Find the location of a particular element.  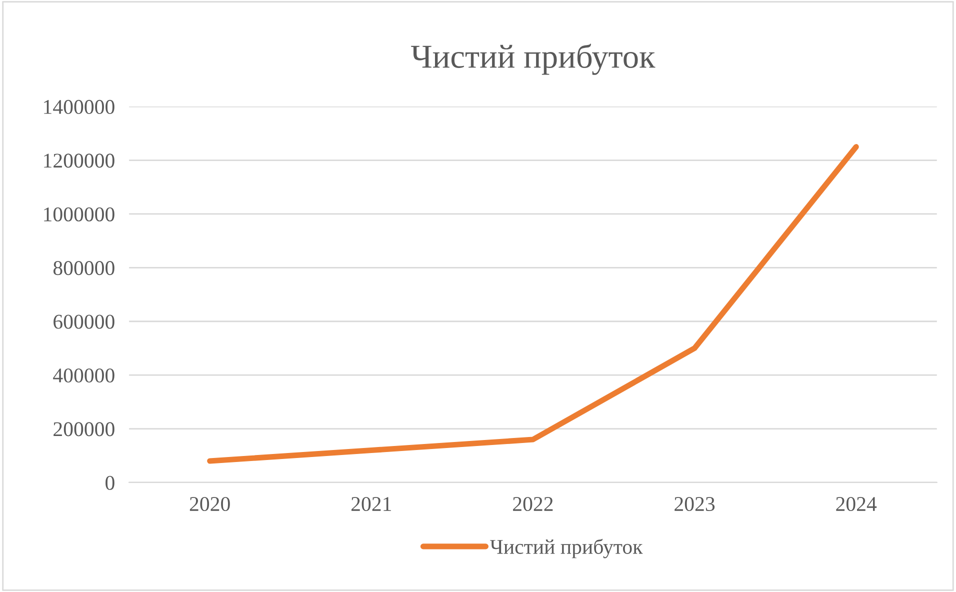

y-tick-label: 200000 is located at coordinates (84, 429).